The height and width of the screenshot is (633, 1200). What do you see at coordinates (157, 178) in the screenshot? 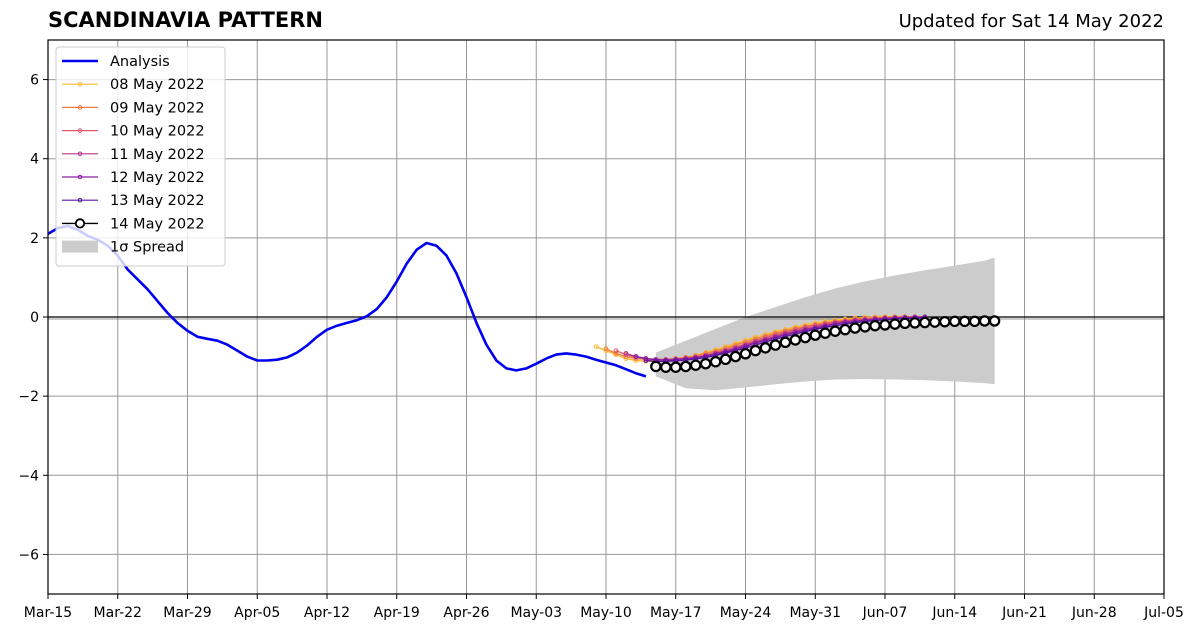
I see `legend-label: 12 May 2022` at bounding box center [157, 178].